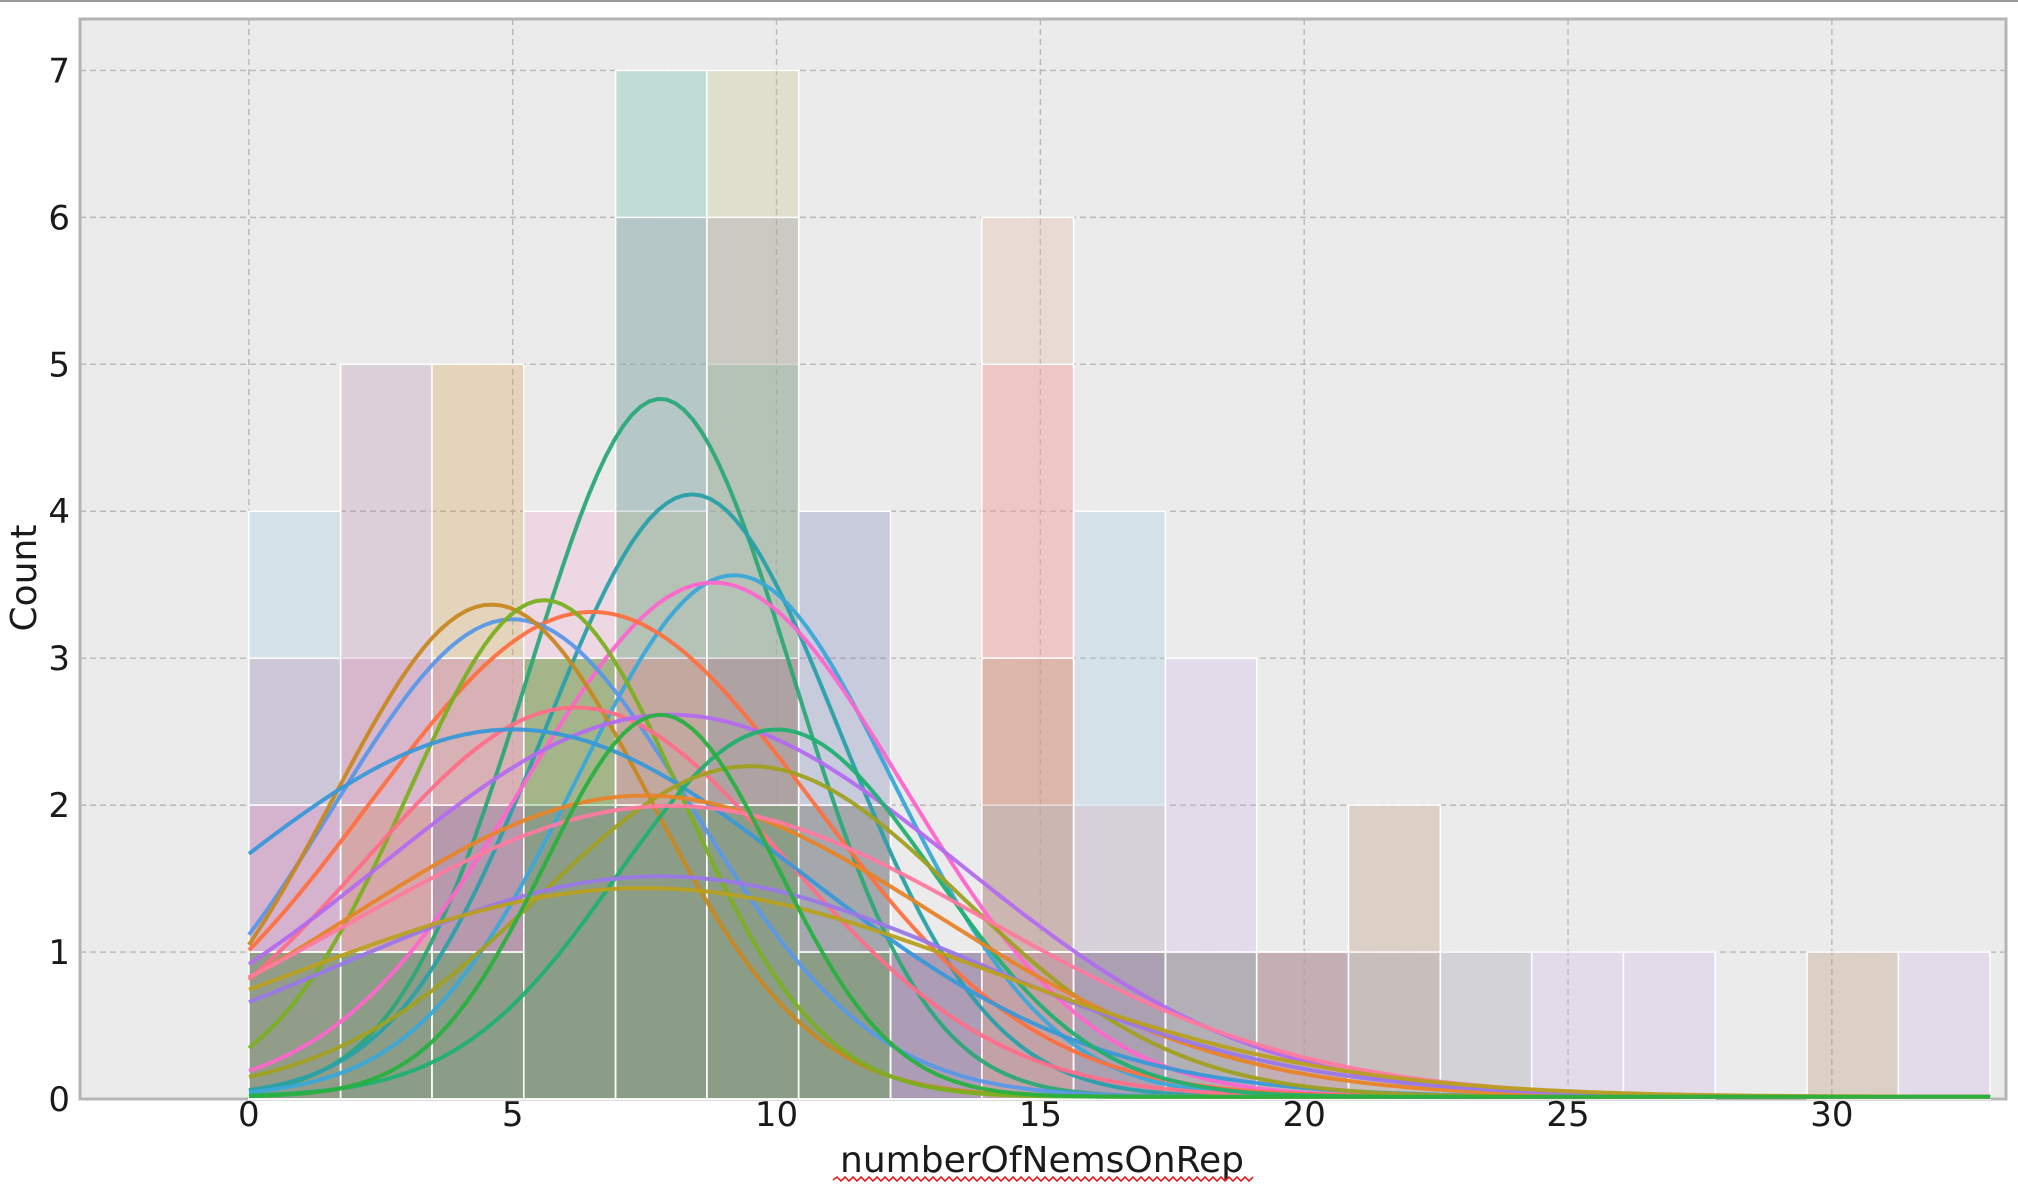  Describe the element at coordinates (59, 218) in the screenshot. I see `y-tick-label-6: 6` at that location.